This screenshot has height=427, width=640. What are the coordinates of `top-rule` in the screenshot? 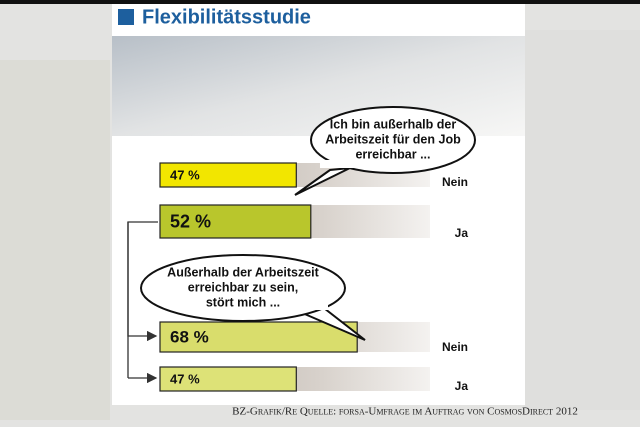 It's located at (320, 2).